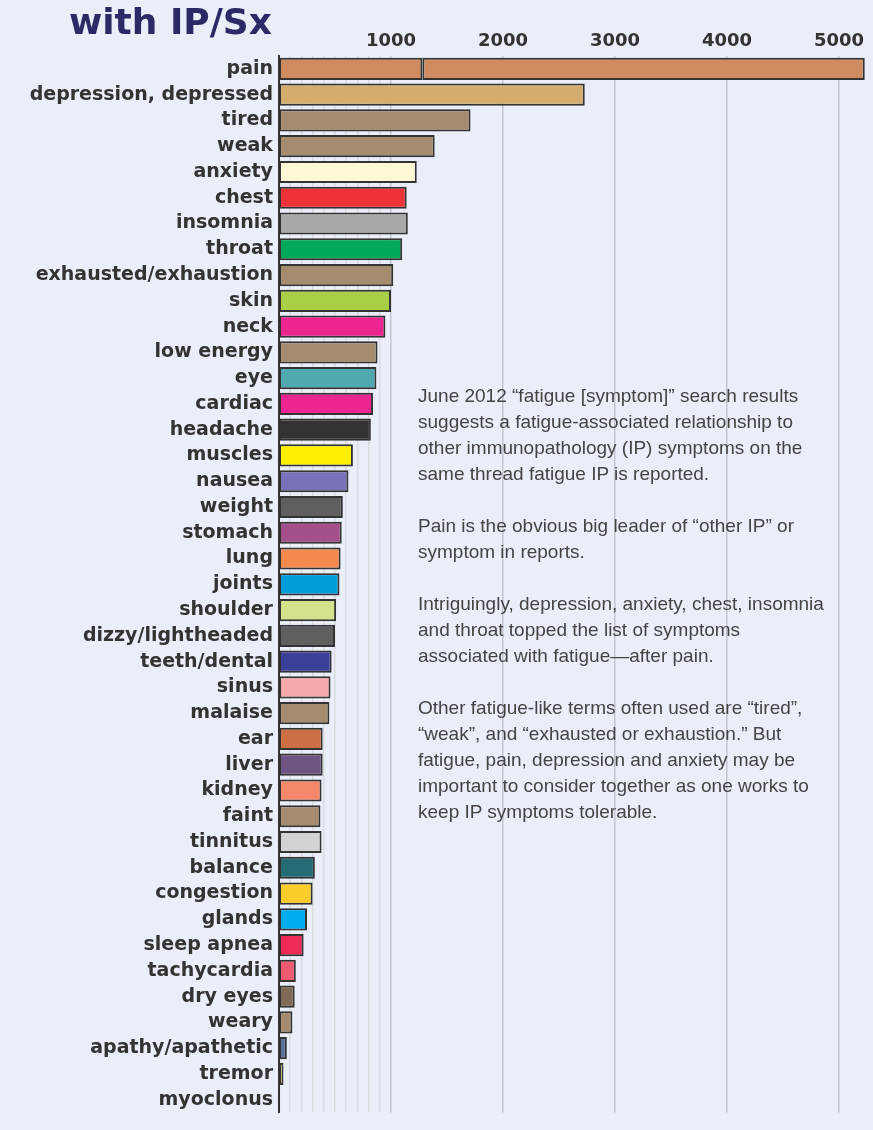  Describe the element at coordinates (151, 92) in the screenshot. I see `y-tick-label: depression, depressed` at that location.